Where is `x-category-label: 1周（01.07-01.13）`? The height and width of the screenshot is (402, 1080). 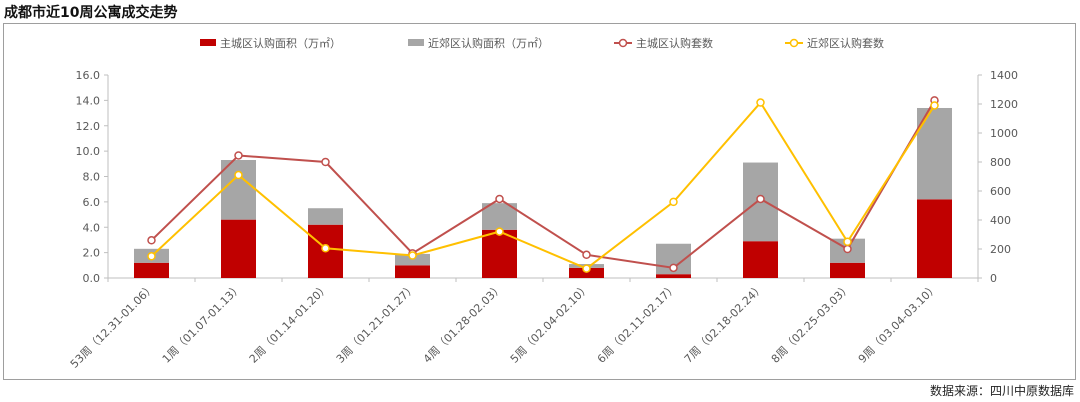 x-category-label: 1周（01.07-01.13） is located at coordinates (202, 323).